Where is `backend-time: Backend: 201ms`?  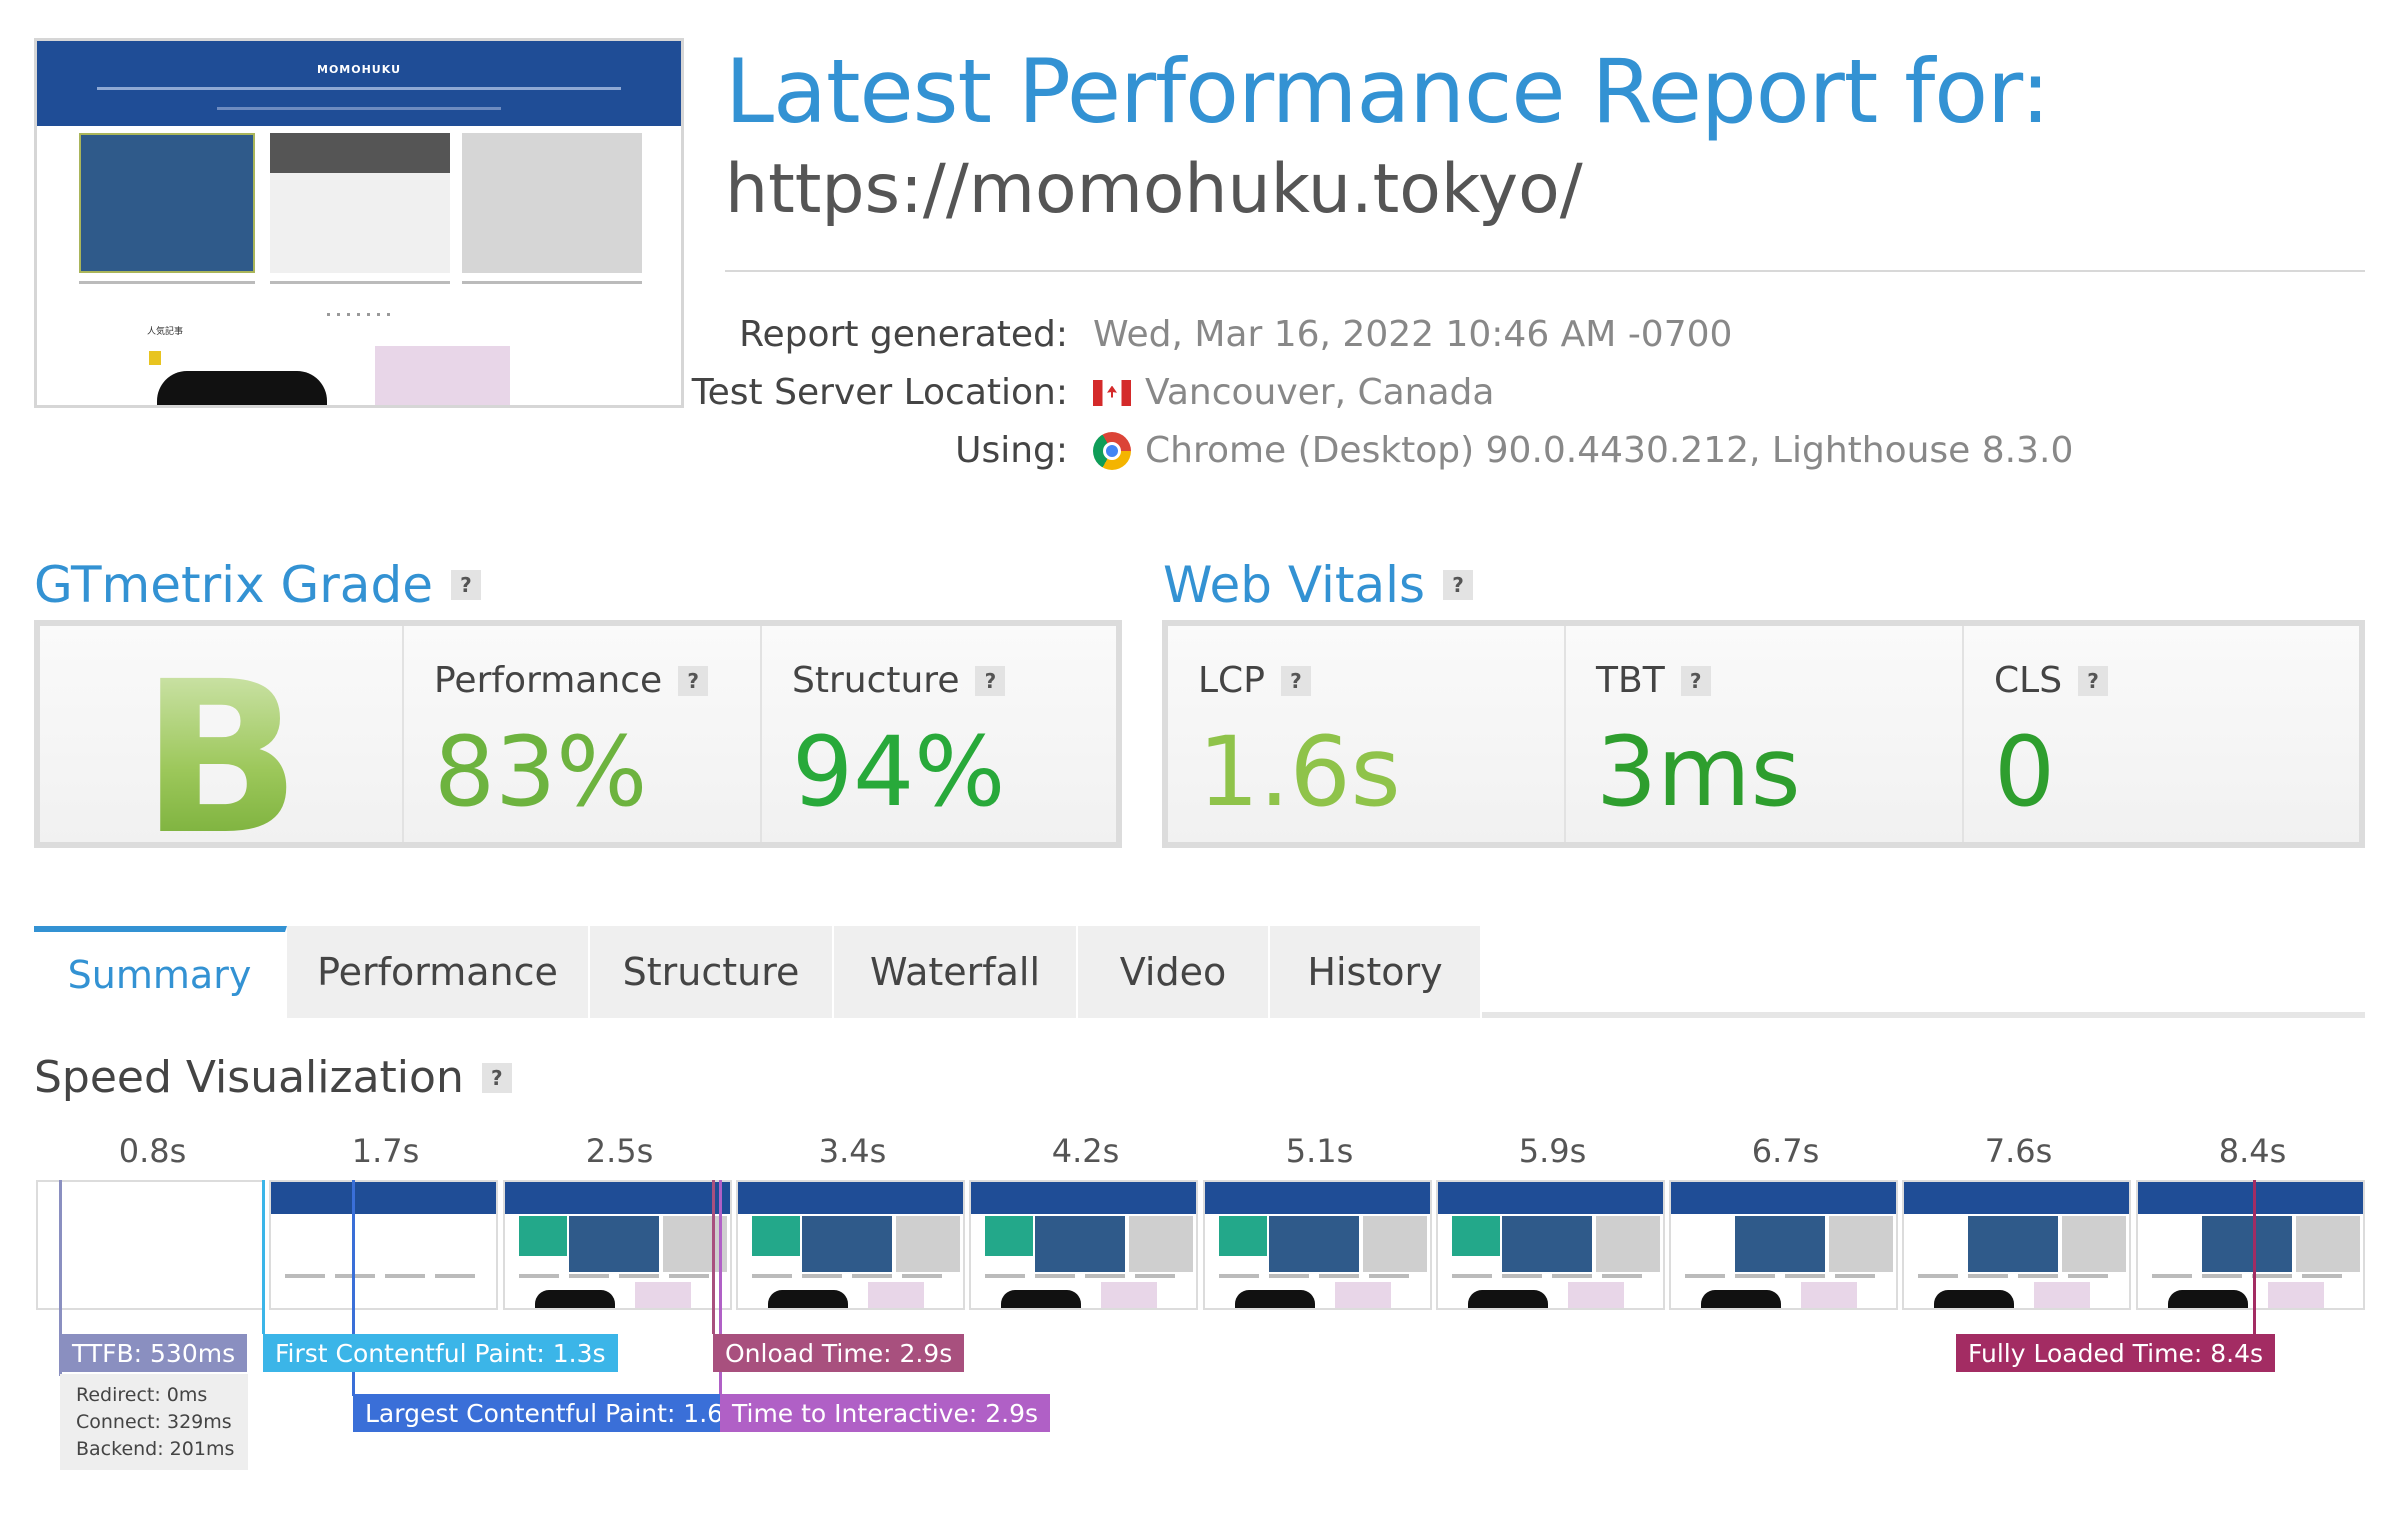 backend-time: Backend: 201ms is located at coordinates (155, 1449).